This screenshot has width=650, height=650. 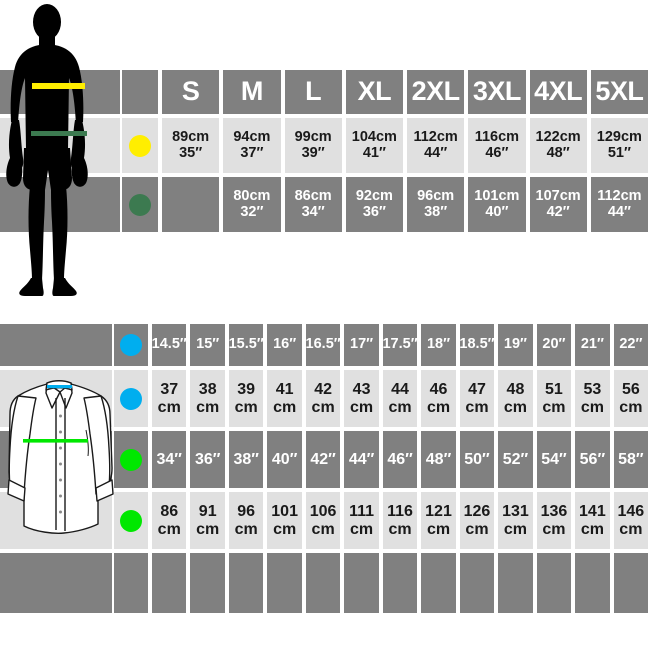 I want to click on table-cell: 96 cm, so click(x=246, y=520).